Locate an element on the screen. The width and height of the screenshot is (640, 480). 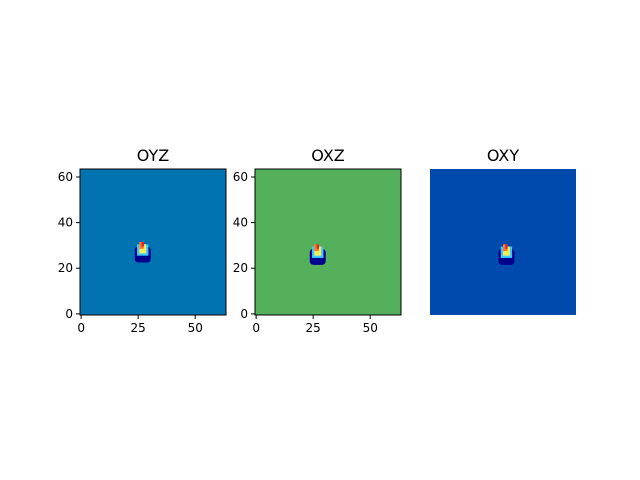
panel-title: OYZ is located at coordinates (153, 155).